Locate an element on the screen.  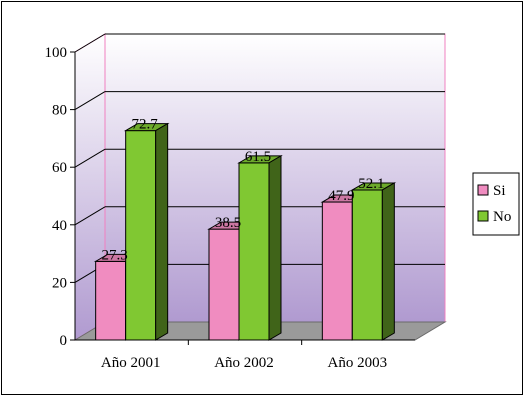
y-tick-label: 80 is located at coordinates (59, 111).